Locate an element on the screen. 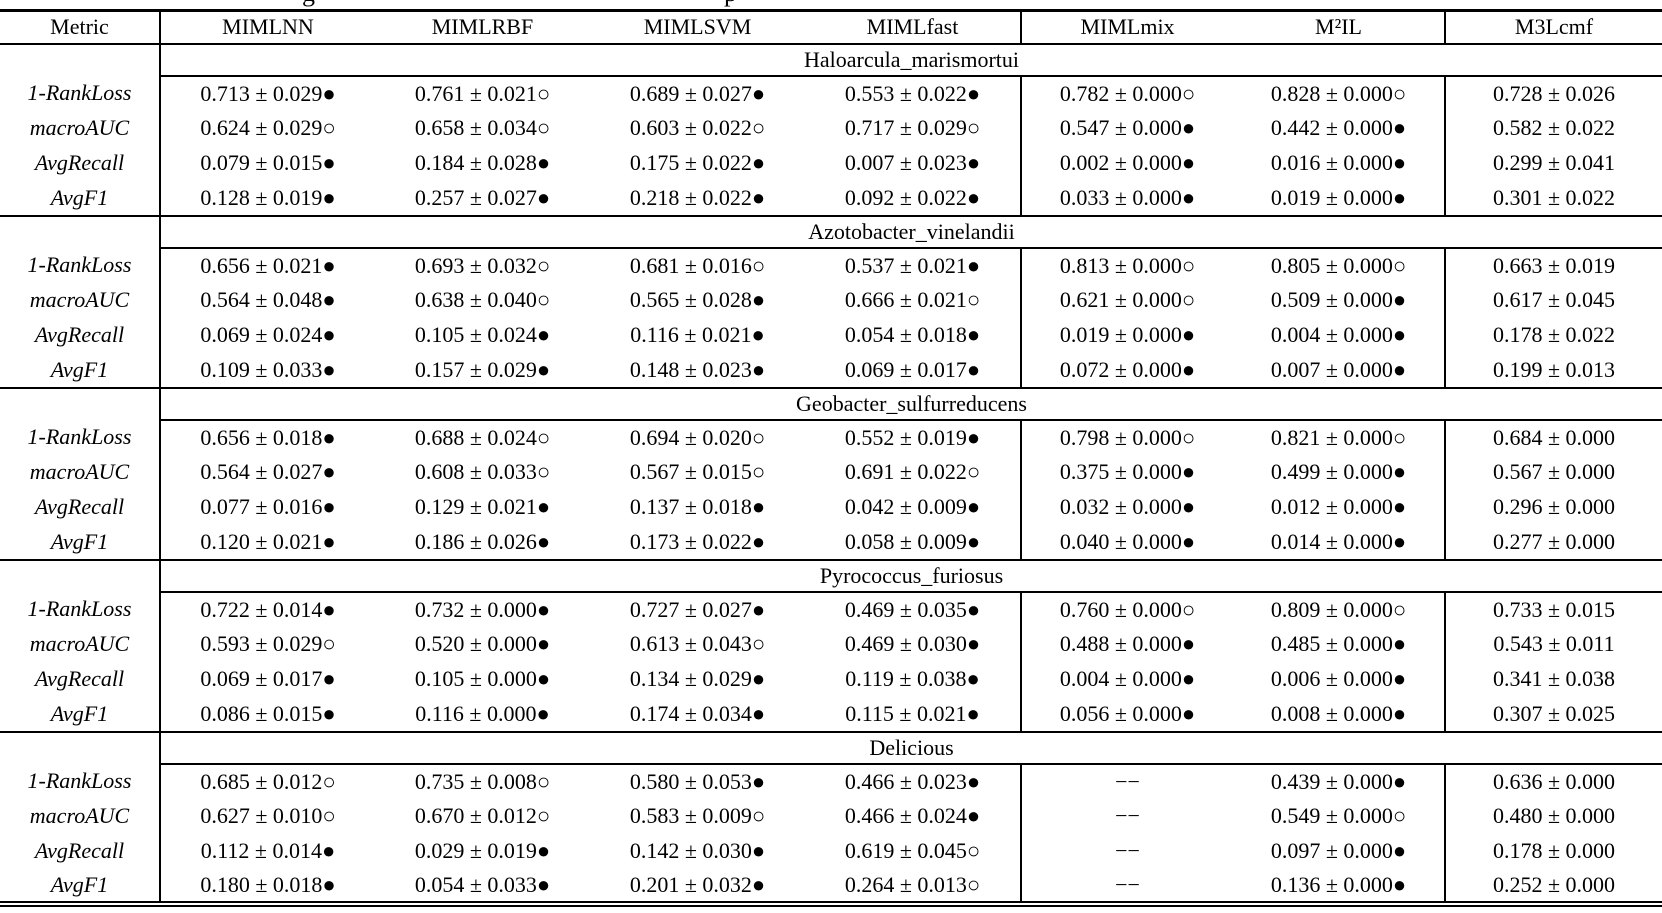 Image resolution: width=1662 pixels, height=913 pixels. result-cell: 0.713 ± 0.029● is located at coordinates (268, 93).